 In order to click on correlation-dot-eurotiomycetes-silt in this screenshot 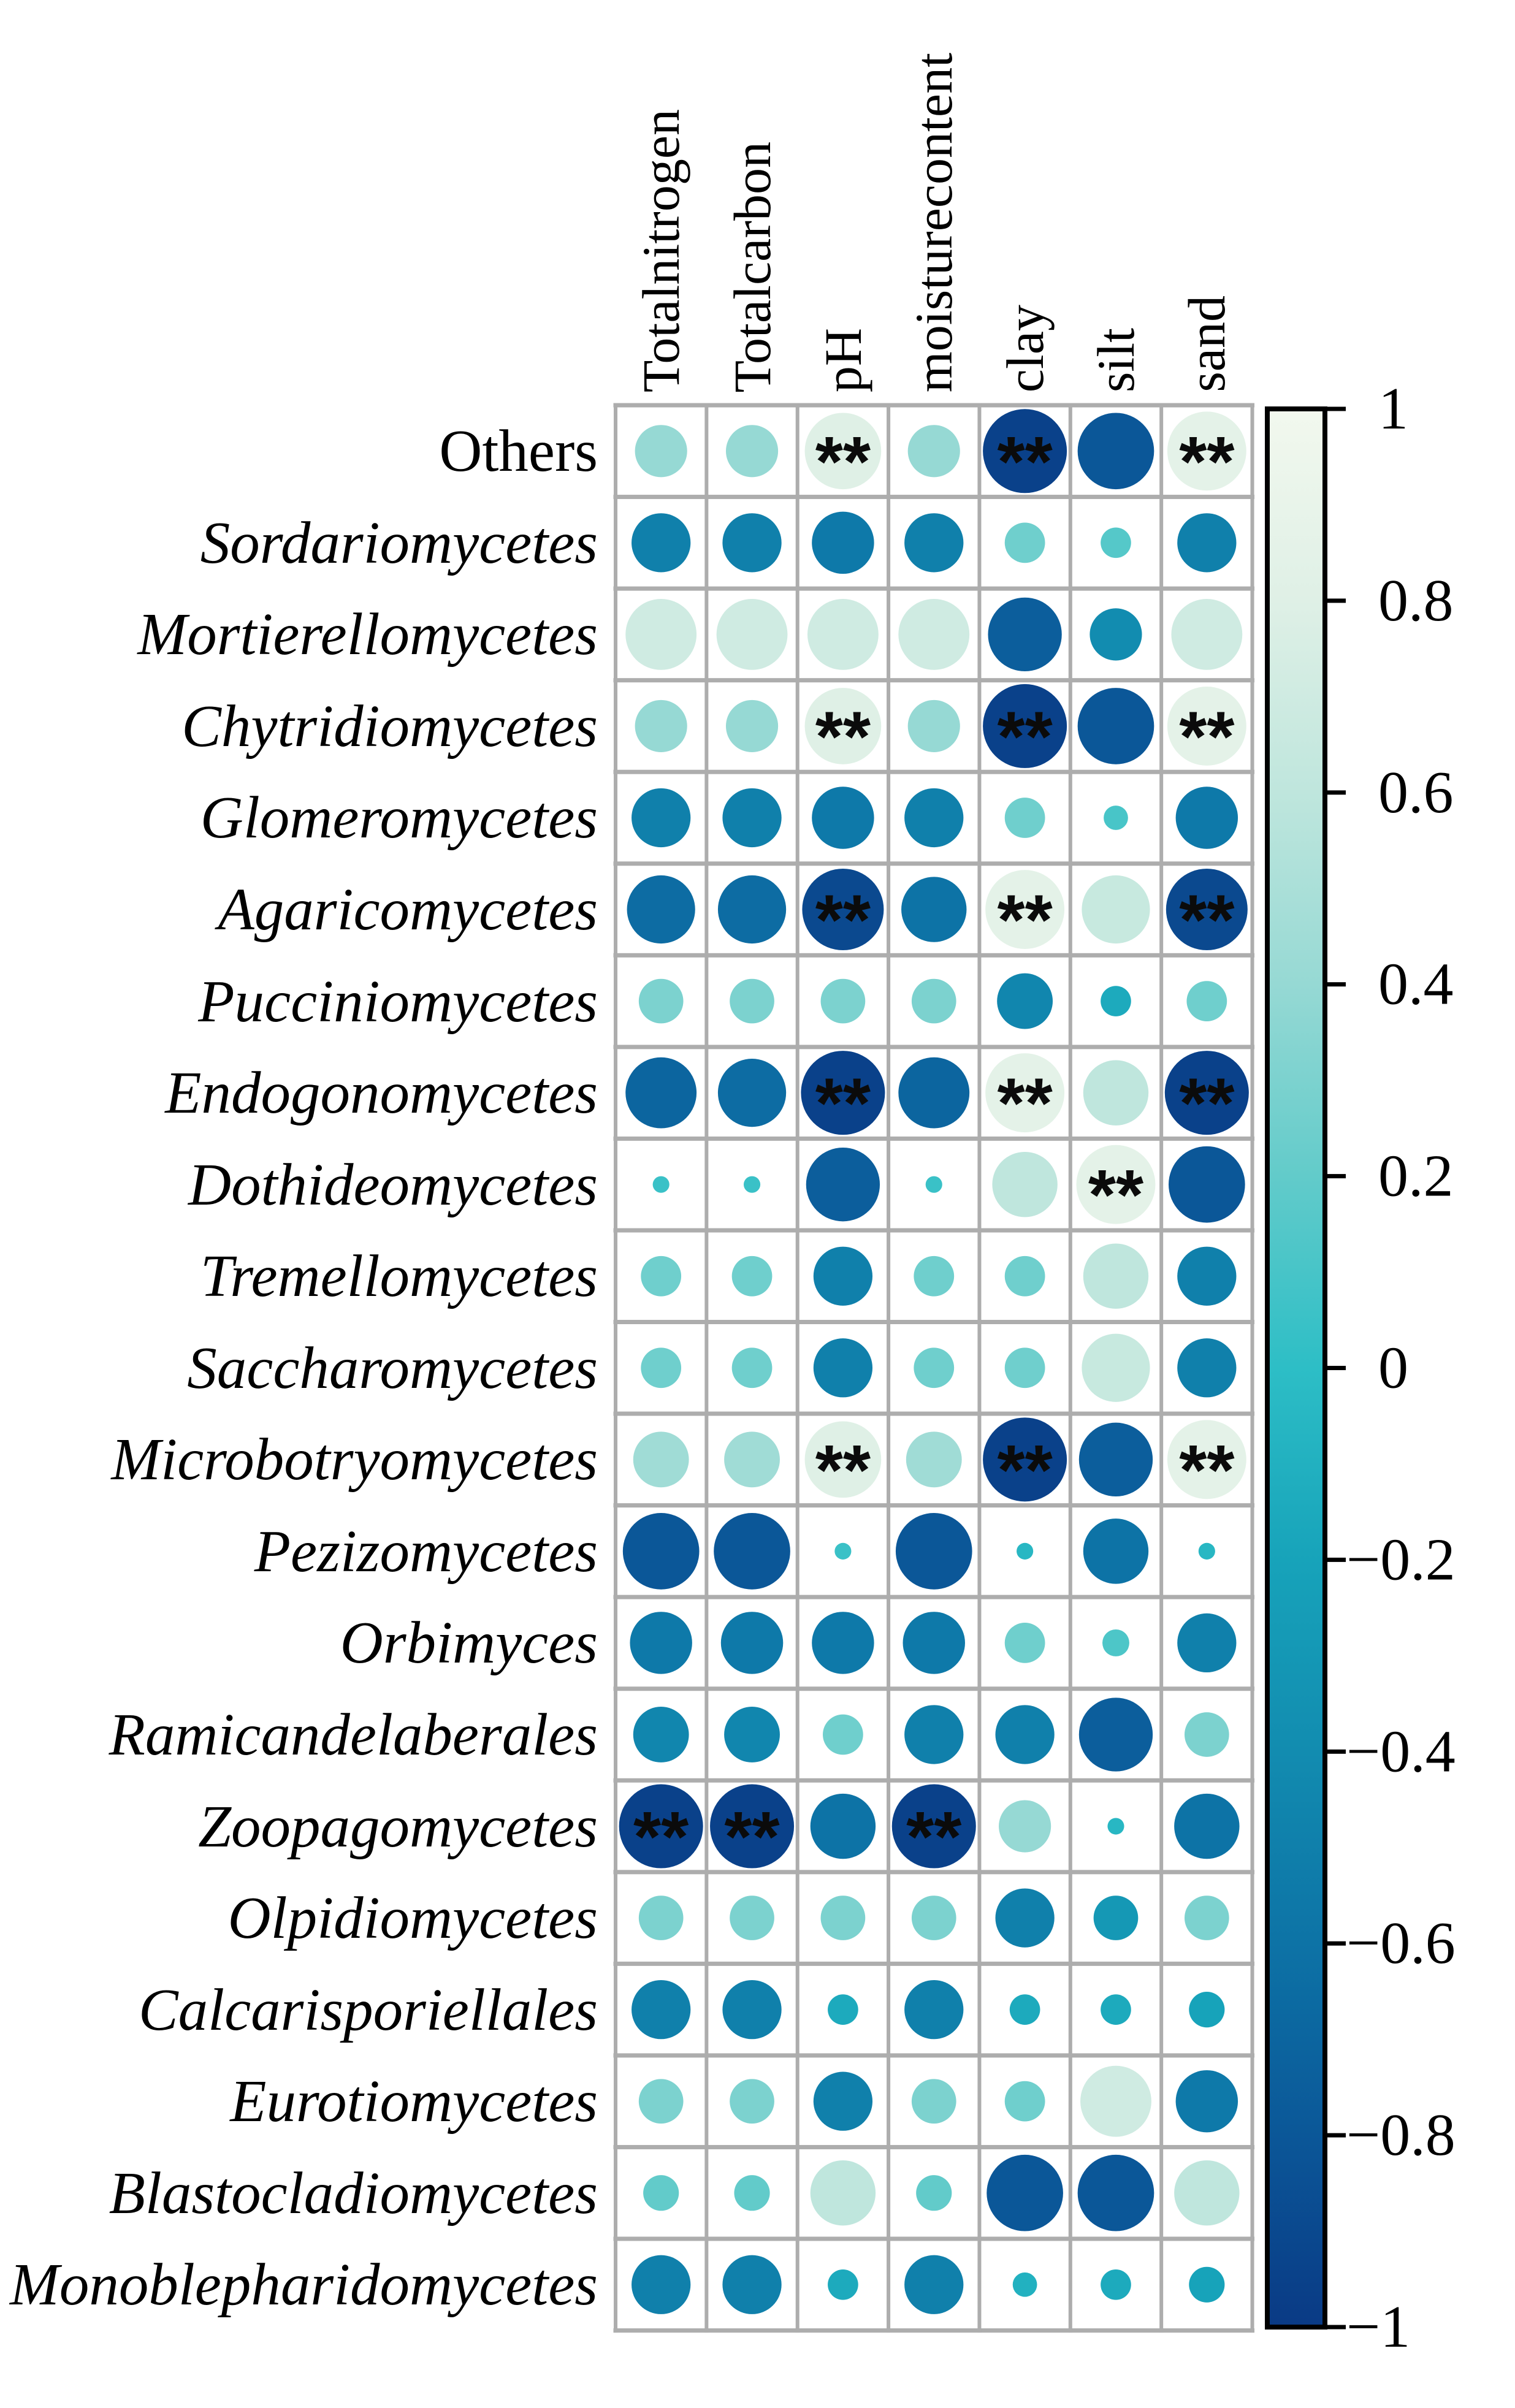, I will do `click(1115, 2101)`.